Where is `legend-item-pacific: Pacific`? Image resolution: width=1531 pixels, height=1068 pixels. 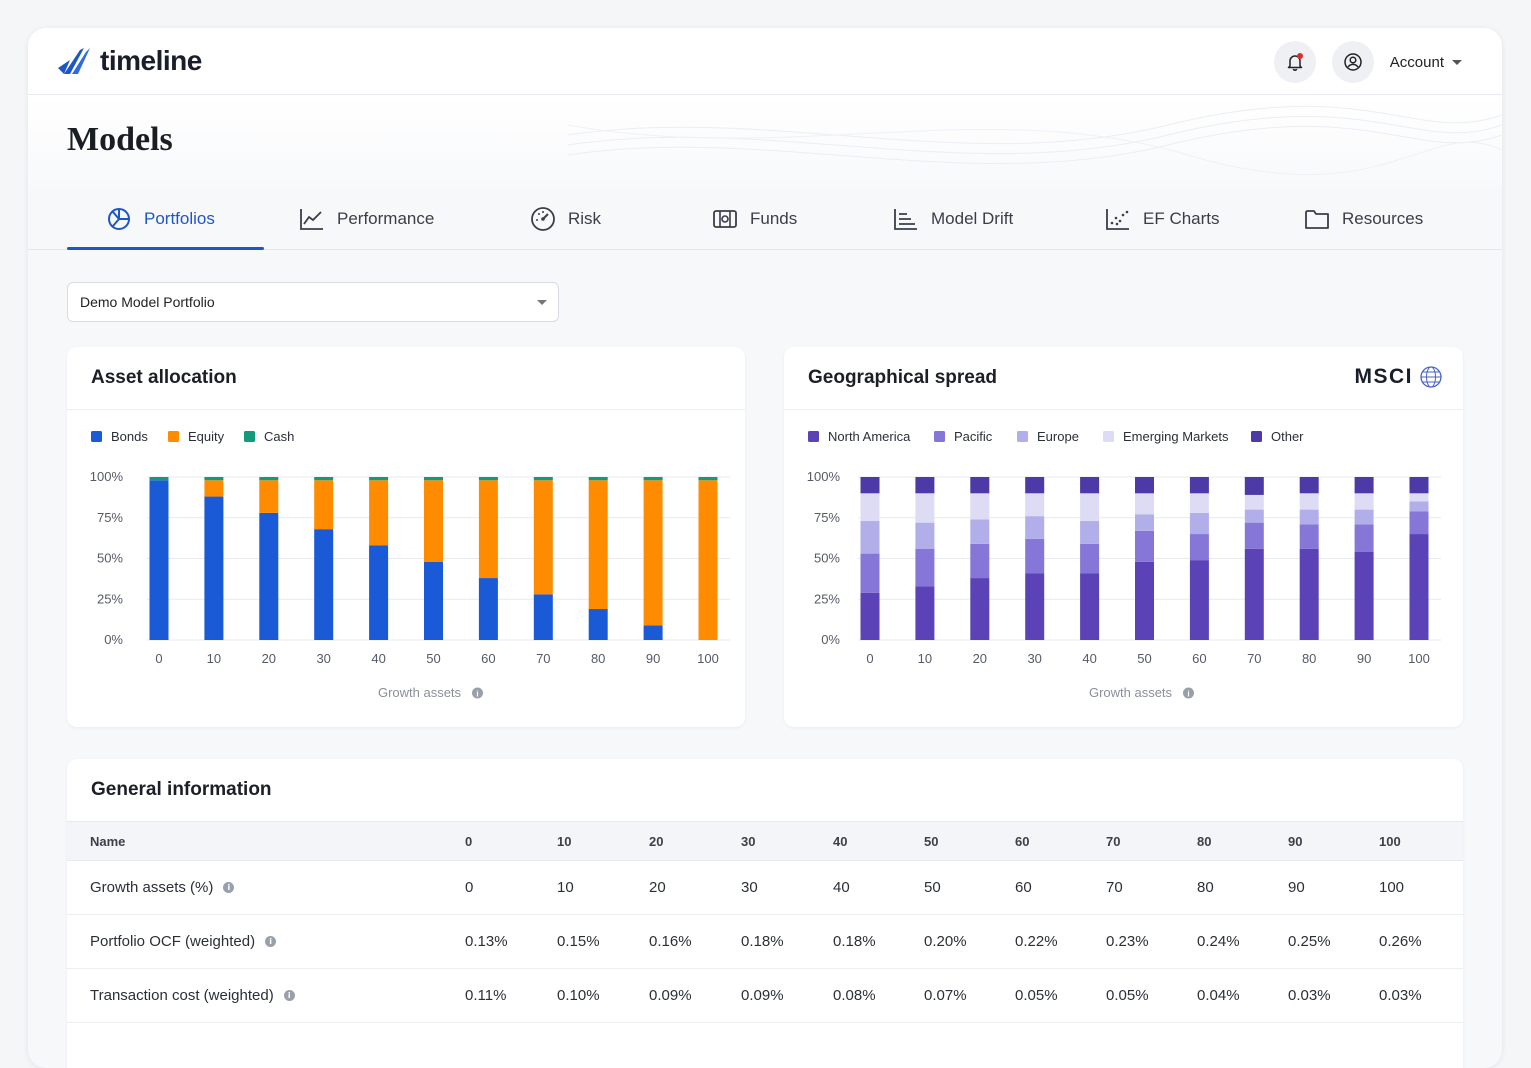
legend-item-pacific: Pacific is located at coordinates (963, 436).